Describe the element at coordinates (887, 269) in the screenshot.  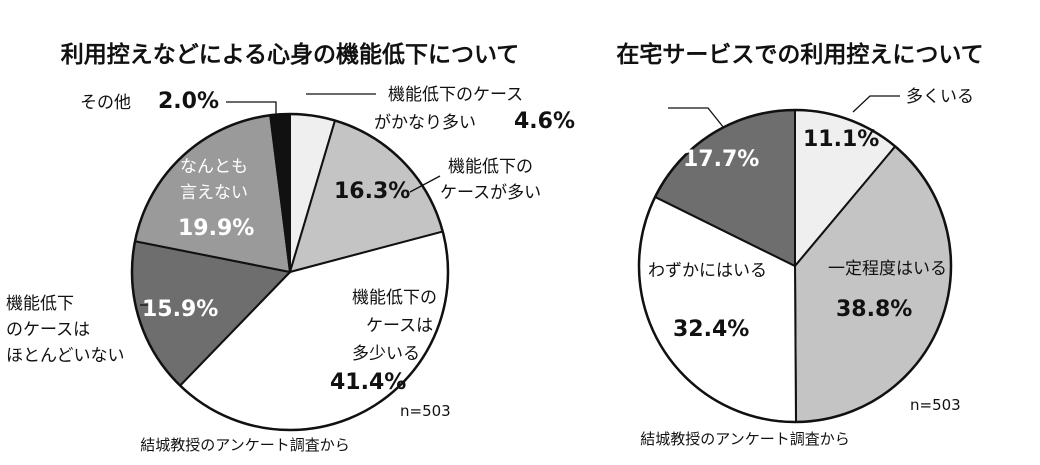
I see `slice-label: 一定程度はいる` at that location.